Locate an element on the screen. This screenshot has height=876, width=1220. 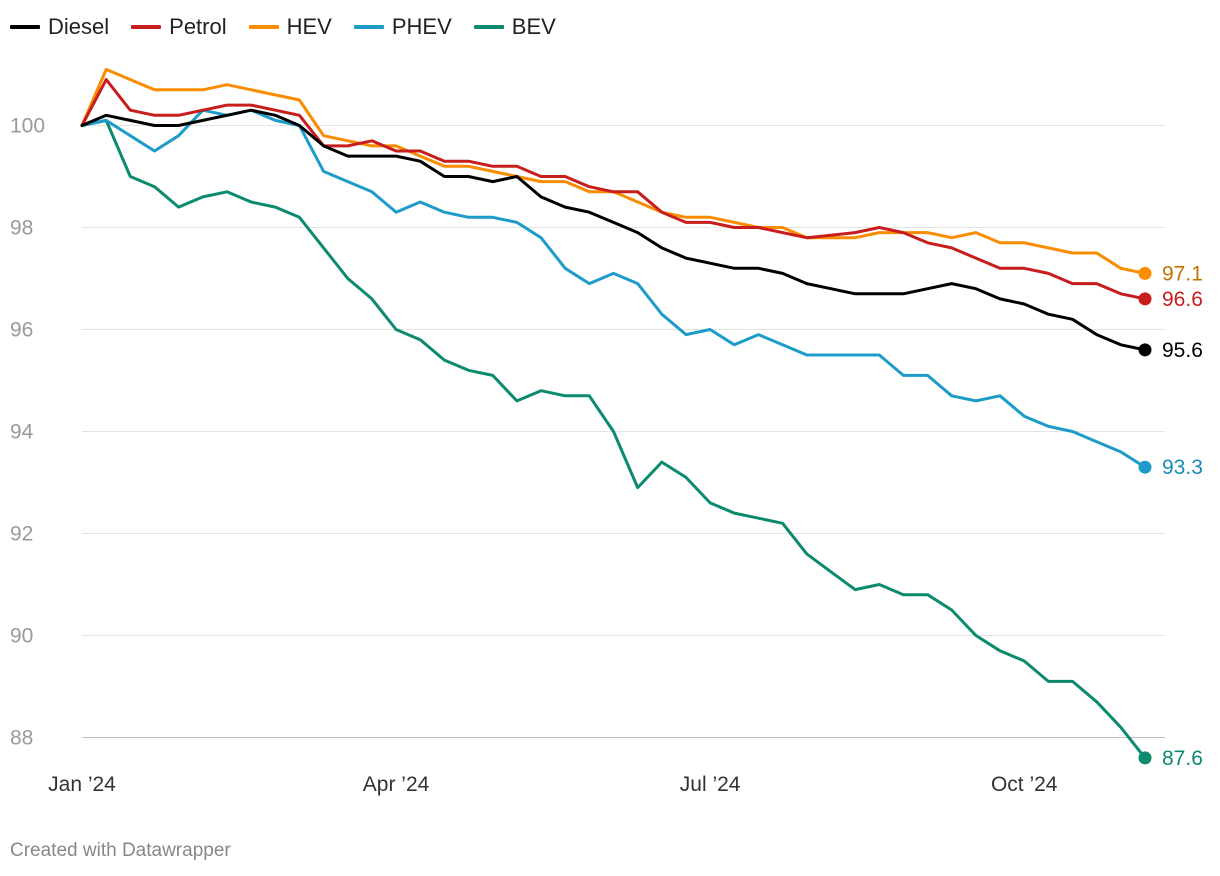
y-tick-label: 90 is located at coordinates (21, 636).